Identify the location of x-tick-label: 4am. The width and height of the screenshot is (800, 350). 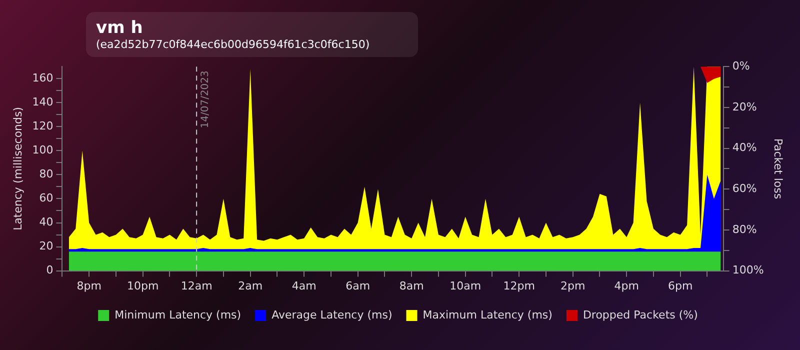
(304, 285).